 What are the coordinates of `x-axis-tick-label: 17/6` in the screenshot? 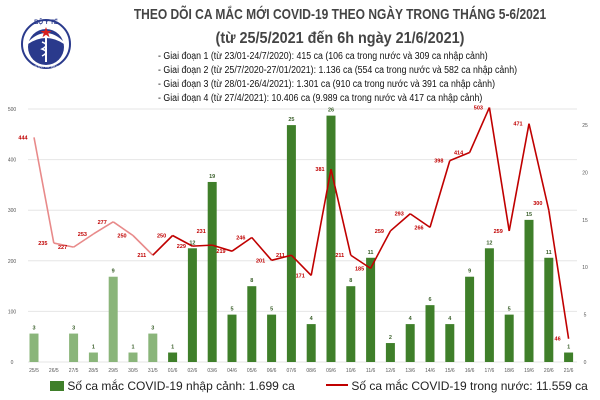 It's located at (490, 371).